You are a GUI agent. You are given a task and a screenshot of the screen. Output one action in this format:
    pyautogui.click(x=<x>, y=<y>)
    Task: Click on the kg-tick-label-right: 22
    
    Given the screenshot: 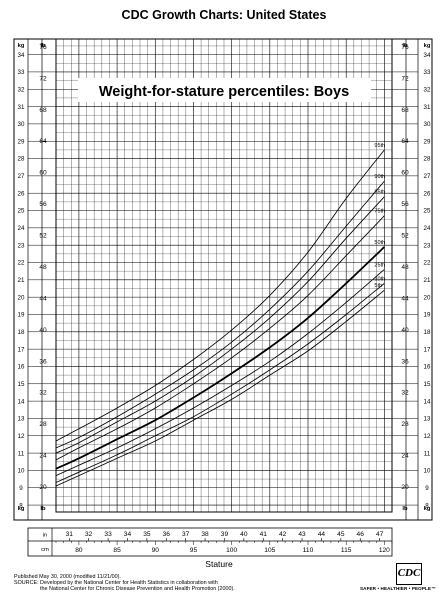 What is the action you would take?
    pyautogui.click(x=427, y=263)
    